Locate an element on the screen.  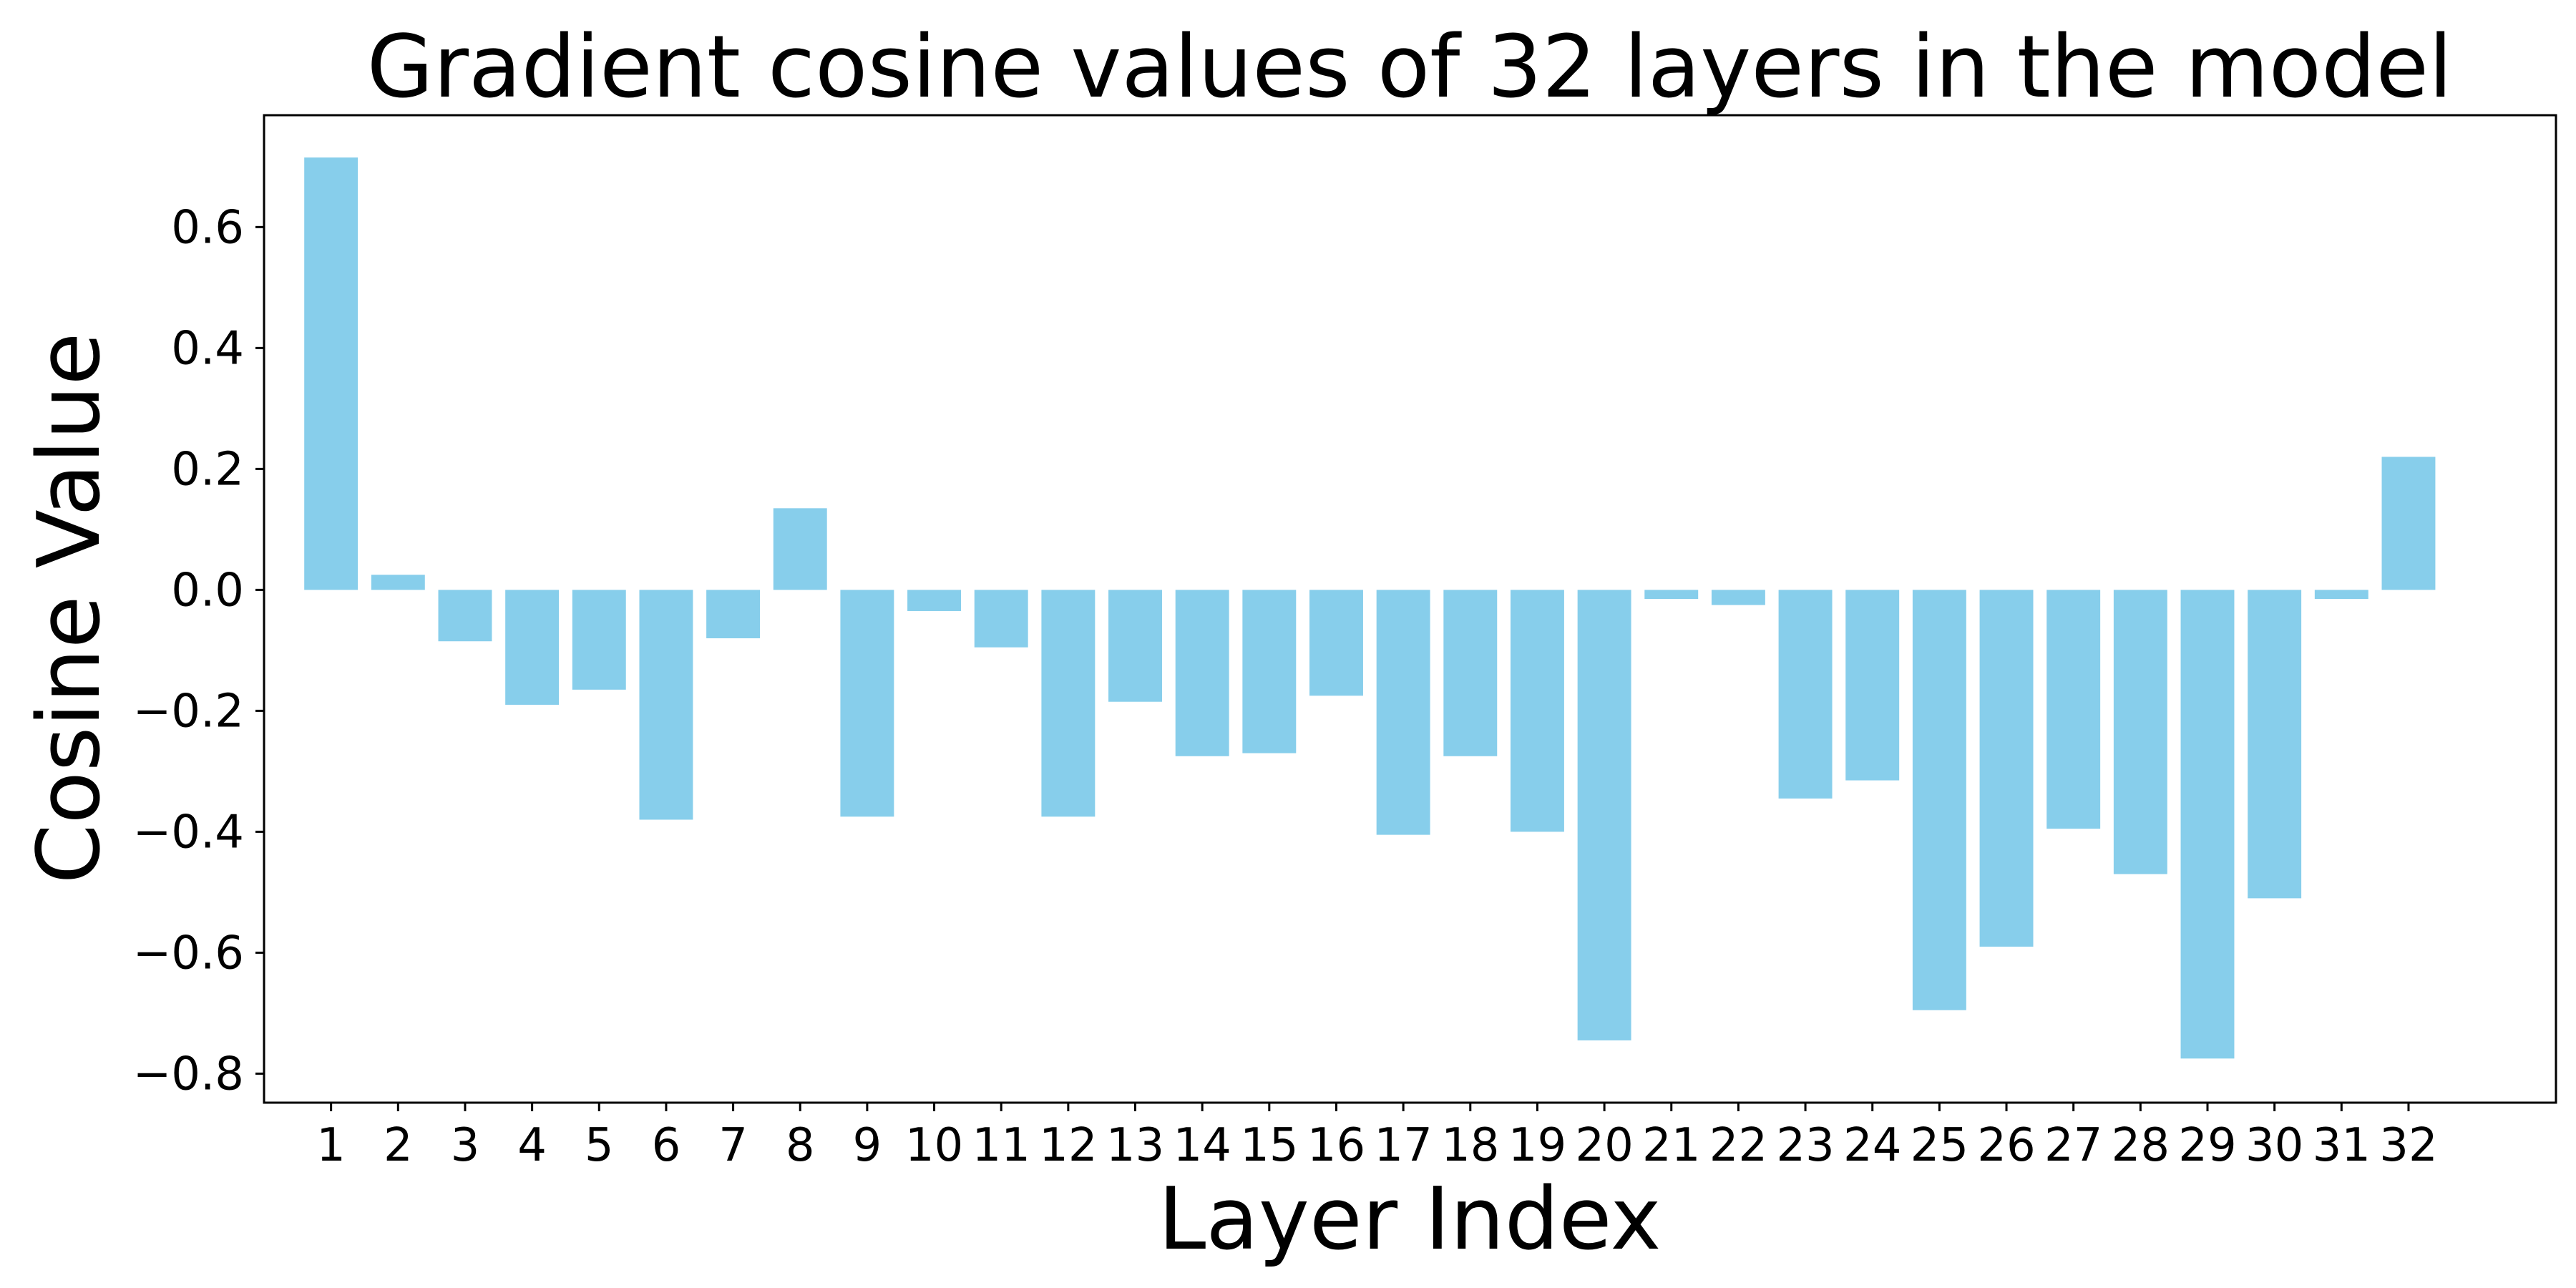
x-axis-label: Layer Index is located at coordinates (1409, 1219).